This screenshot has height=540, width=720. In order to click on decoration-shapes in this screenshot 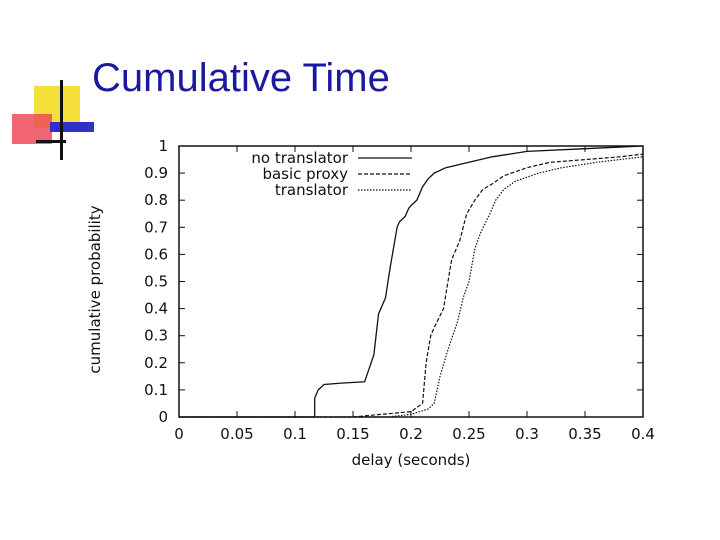, I will do `click(53, 120)`.